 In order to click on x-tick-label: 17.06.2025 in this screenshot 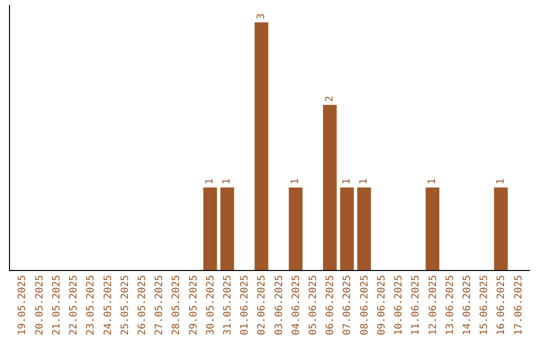, I will do `click(518, 305)`.